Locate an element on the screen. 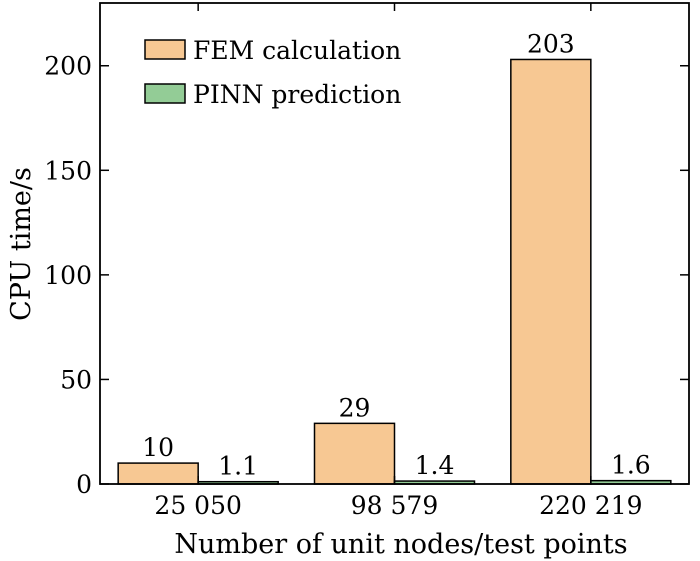 Image resolution: width=700 pixels, height=561 pixels. y-axis-title: CPU time/s is located at coordinates (21, 244).